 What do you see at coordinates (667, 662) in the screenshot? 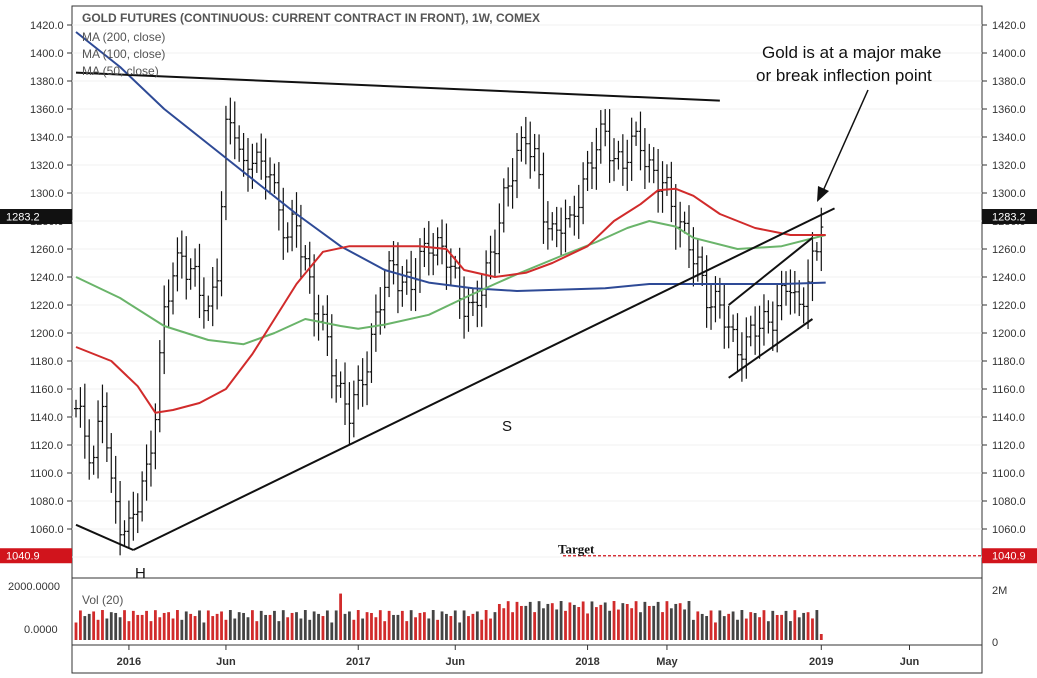
I see `x-tick-label: May` at bounding box center [667, 662].